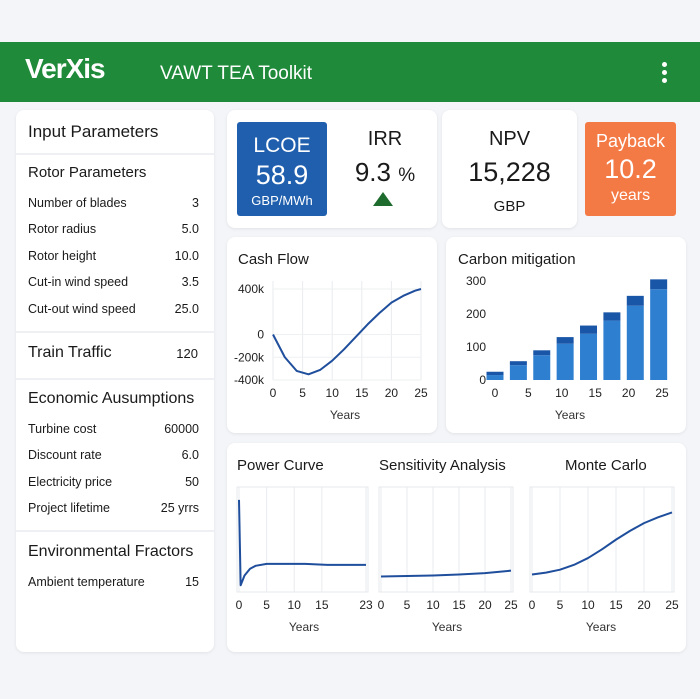 The height and width of the screenshot is (699, 700). I want to click on param-value: 50, so click(192, 481).